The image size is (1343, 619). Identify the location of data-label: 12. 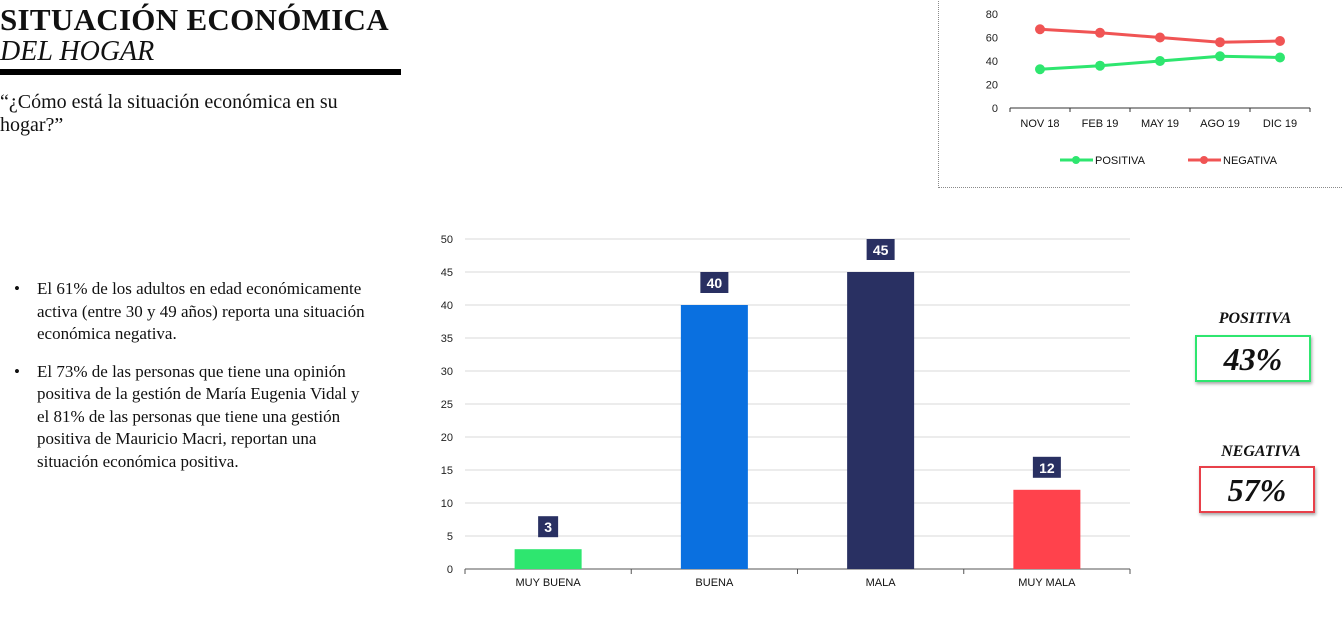
(1047, 468).